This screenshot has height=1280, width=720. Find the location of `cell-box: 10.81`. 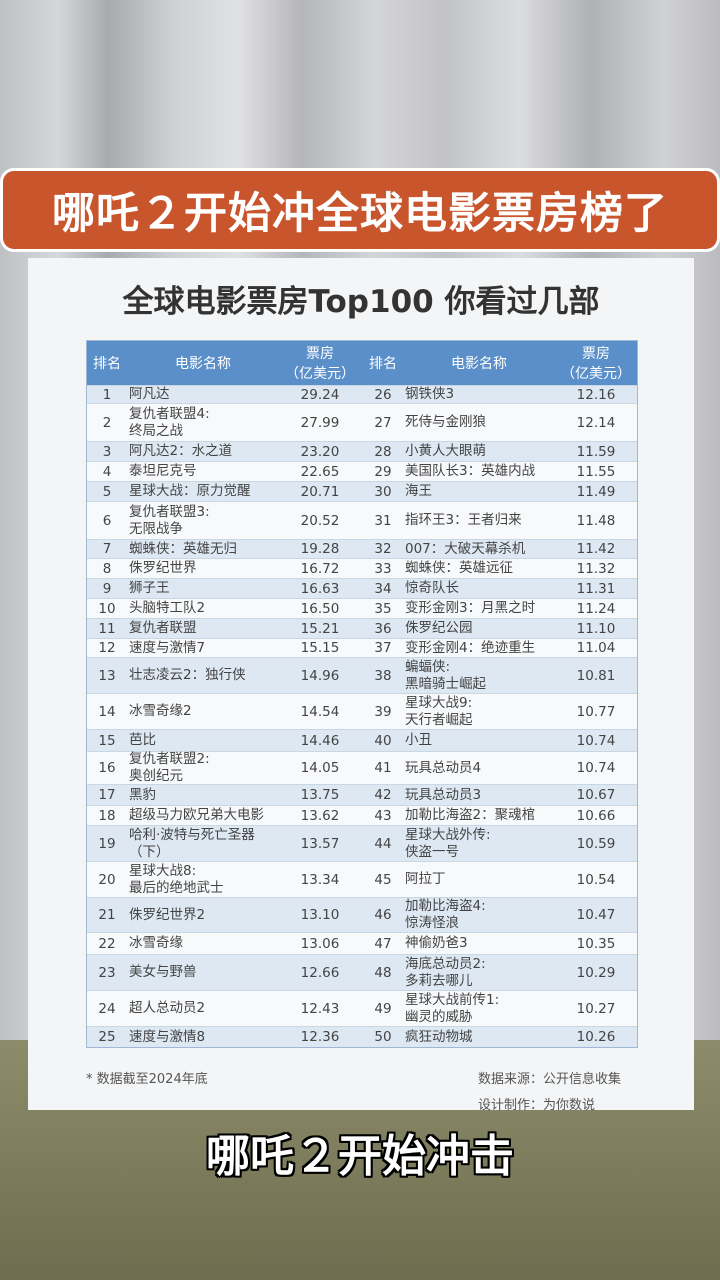

cell-box: 10.81 is located at coordinates (596, 675).